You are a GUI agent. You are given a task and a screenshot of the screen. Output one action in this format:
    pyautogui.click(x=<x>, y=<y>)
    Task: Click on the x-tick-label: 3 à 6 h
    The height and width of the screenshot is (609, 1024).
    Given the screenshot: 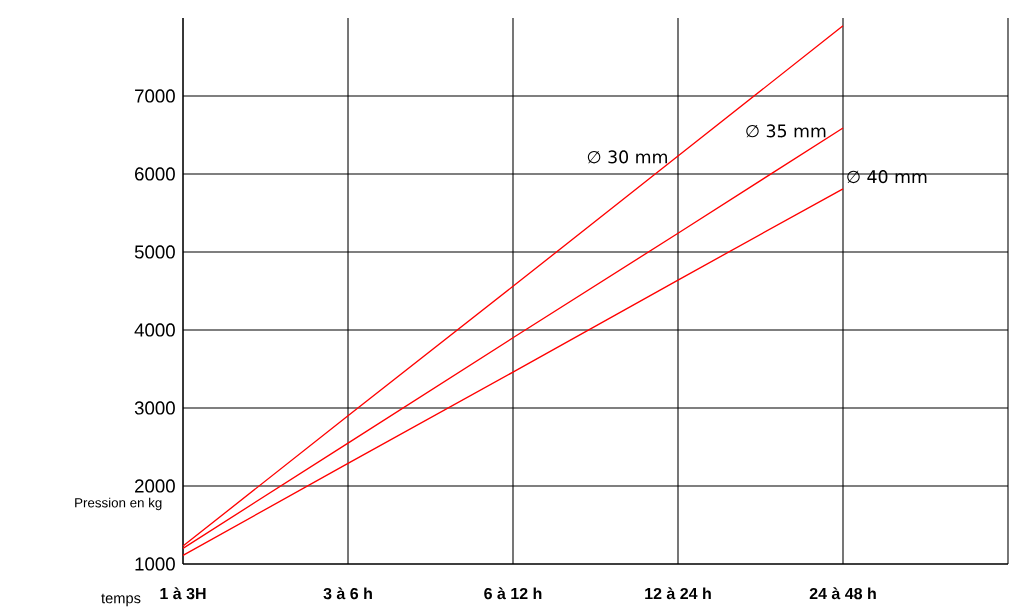 What is the action you would take?
    pyautogui.click(x=347, y=593)
    